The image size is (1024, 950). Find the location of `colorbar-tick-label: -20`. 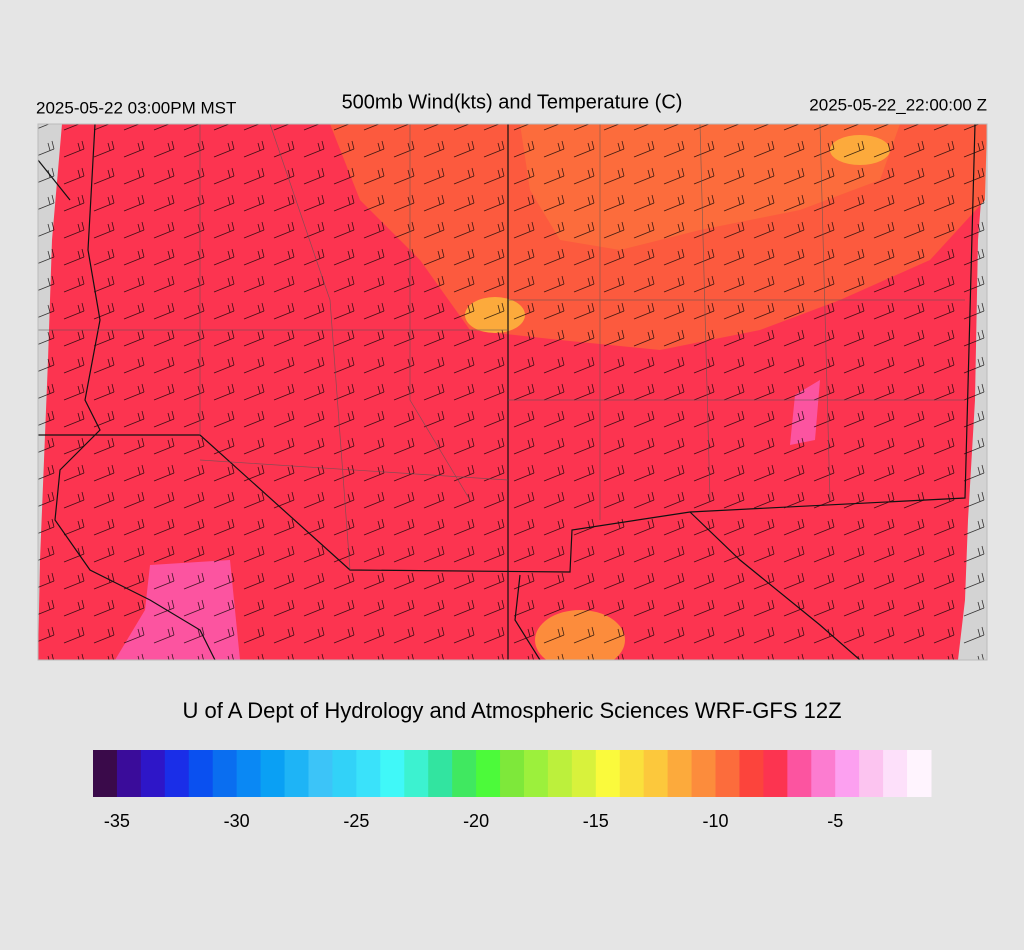

colorbar-tick-label: -20 is located at coordinates (476, 821).